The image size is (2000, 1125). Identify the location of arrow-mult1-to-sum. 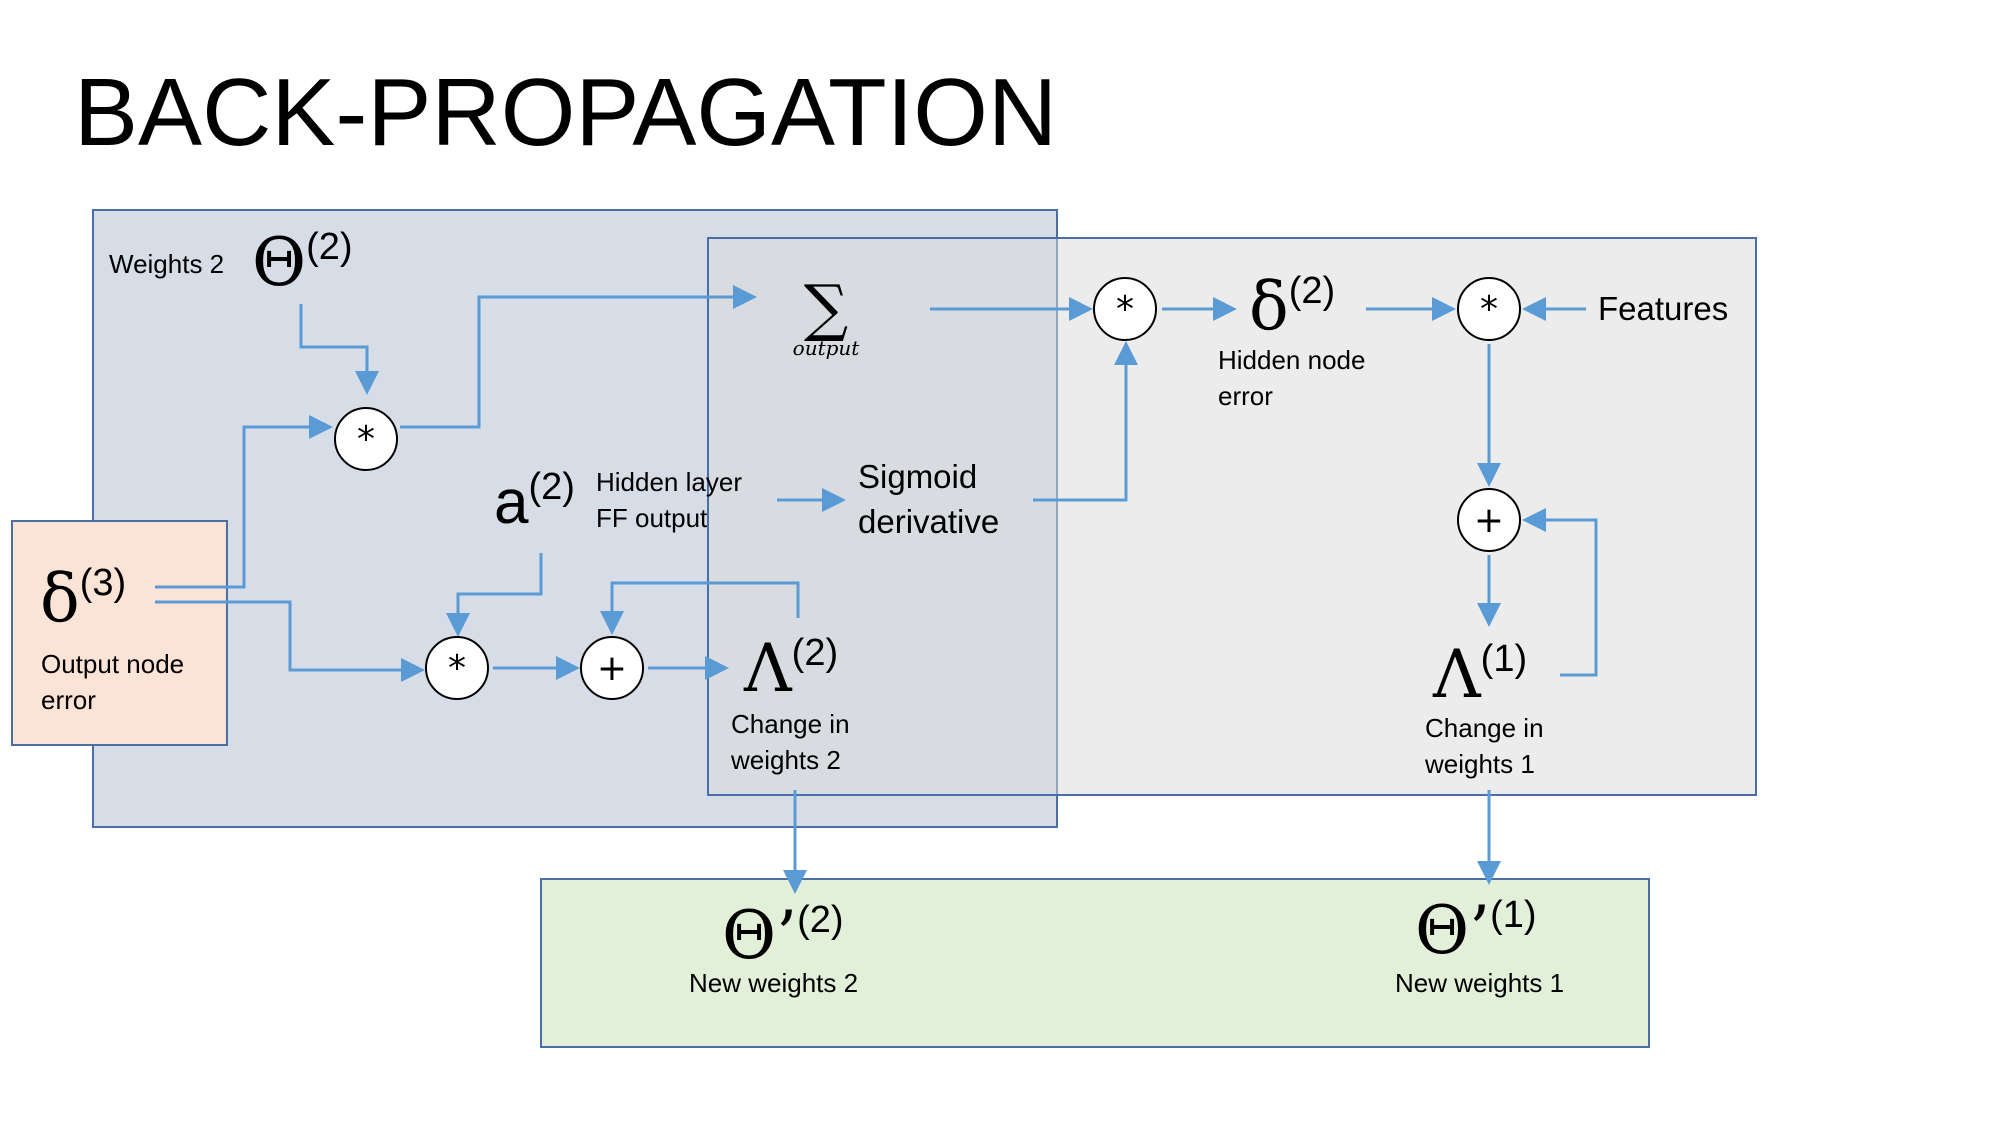
(578, 357).